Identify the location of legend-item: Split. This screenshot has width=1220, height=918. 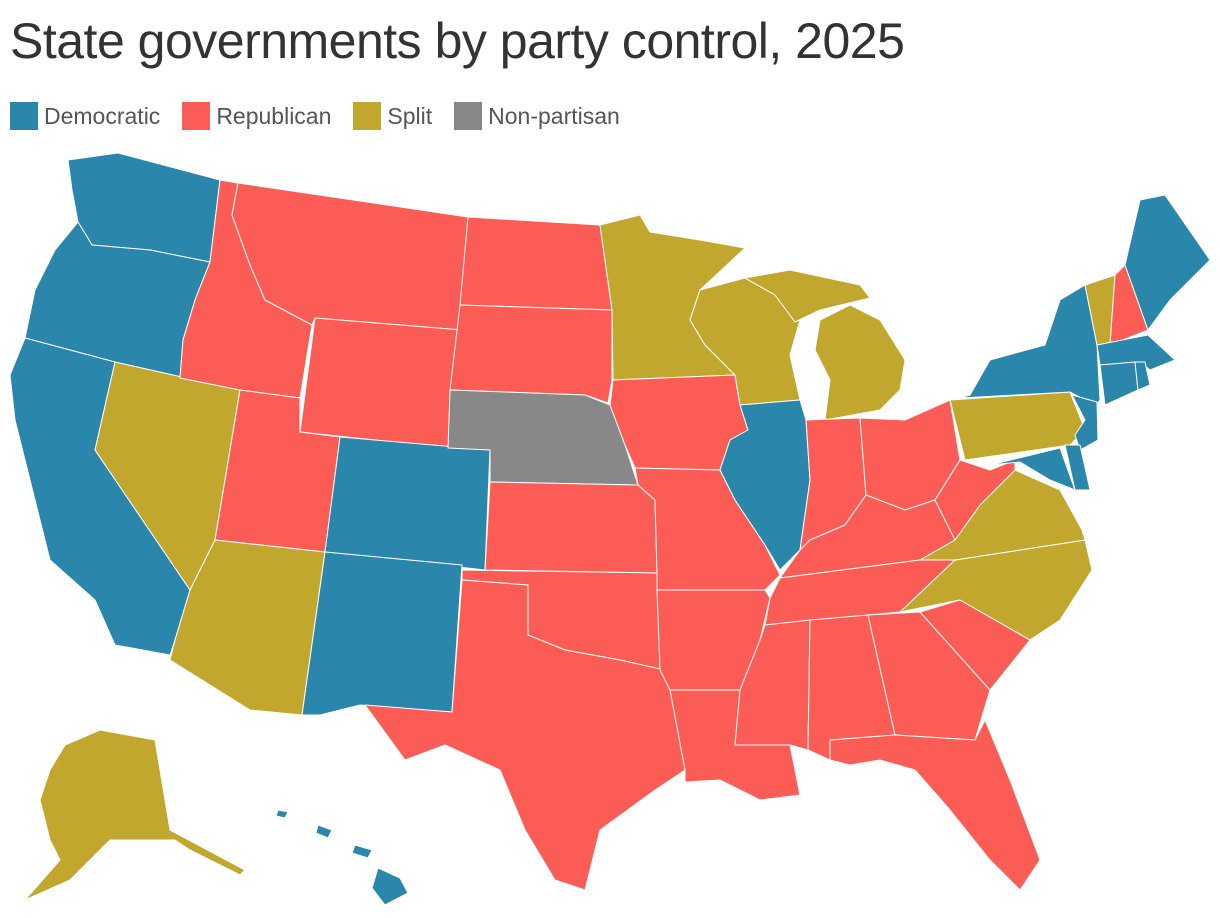
(392, 116).